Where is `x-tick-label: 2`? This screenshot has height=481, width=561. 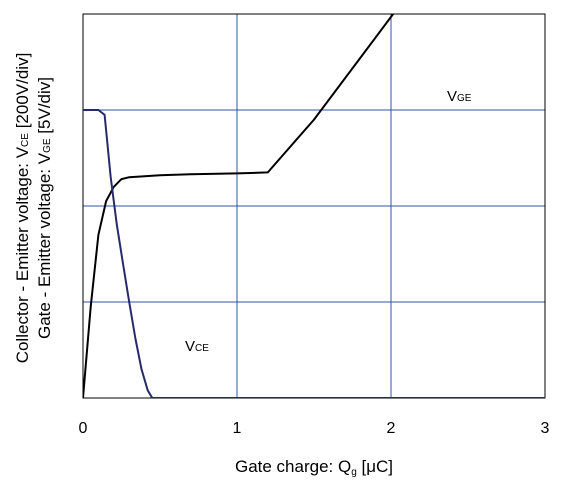
x-tick-label: 2 is located at coordinates (391, 428).